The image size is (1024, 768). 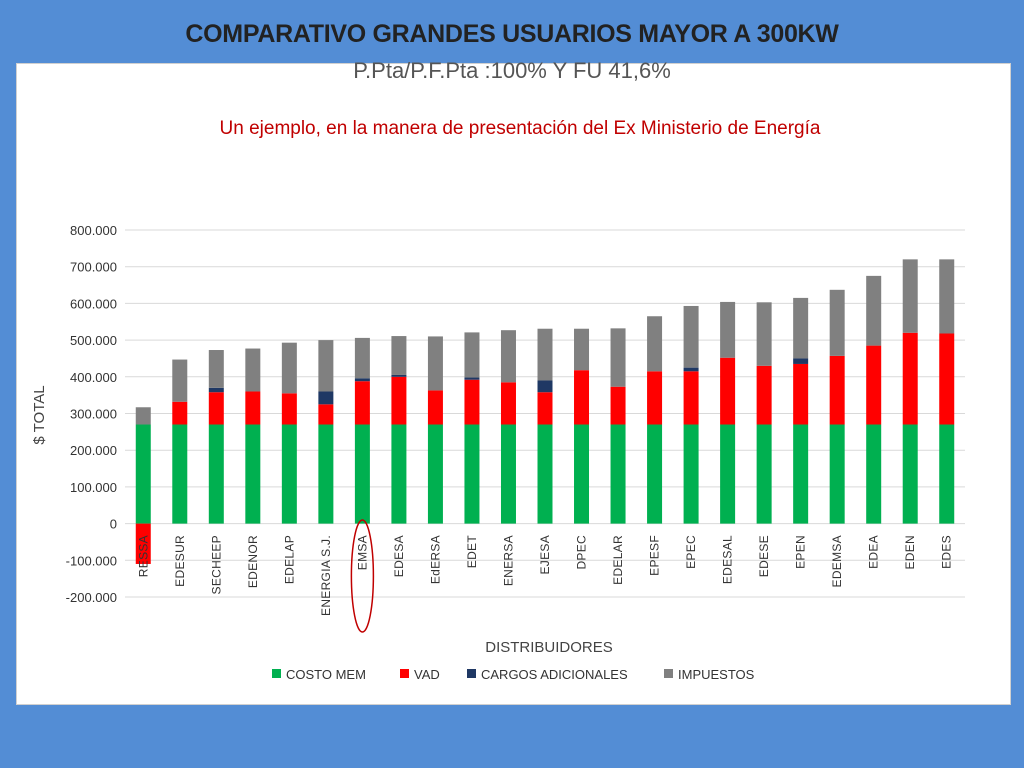 What do you see at coordinates (472, 552) in the screenshot?
I see `x-category-label: EDET` at bounding box center [472, 552].